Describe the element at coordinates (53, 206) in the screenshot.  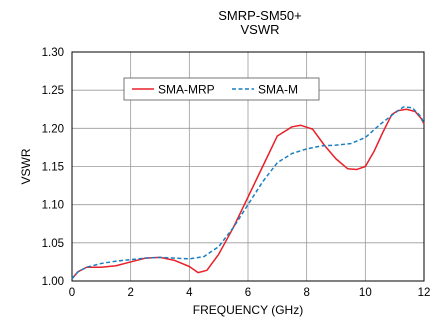
I see `y-tick-label: 1.10` at that location.